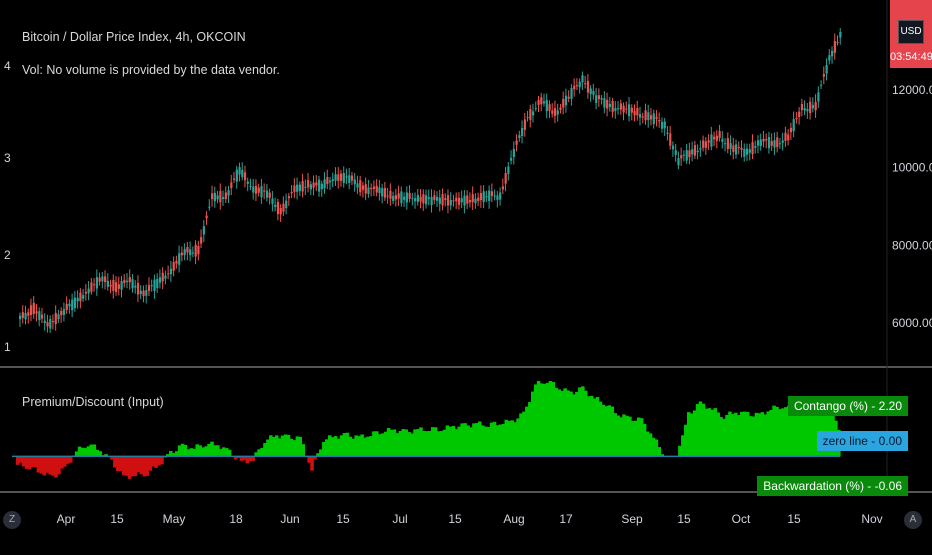  What do you see at coordinates (832, 486) in the screenshot?
I see `backwardation-badge: Backwardation (%) - -0.06` at bounding box center [832, 486].